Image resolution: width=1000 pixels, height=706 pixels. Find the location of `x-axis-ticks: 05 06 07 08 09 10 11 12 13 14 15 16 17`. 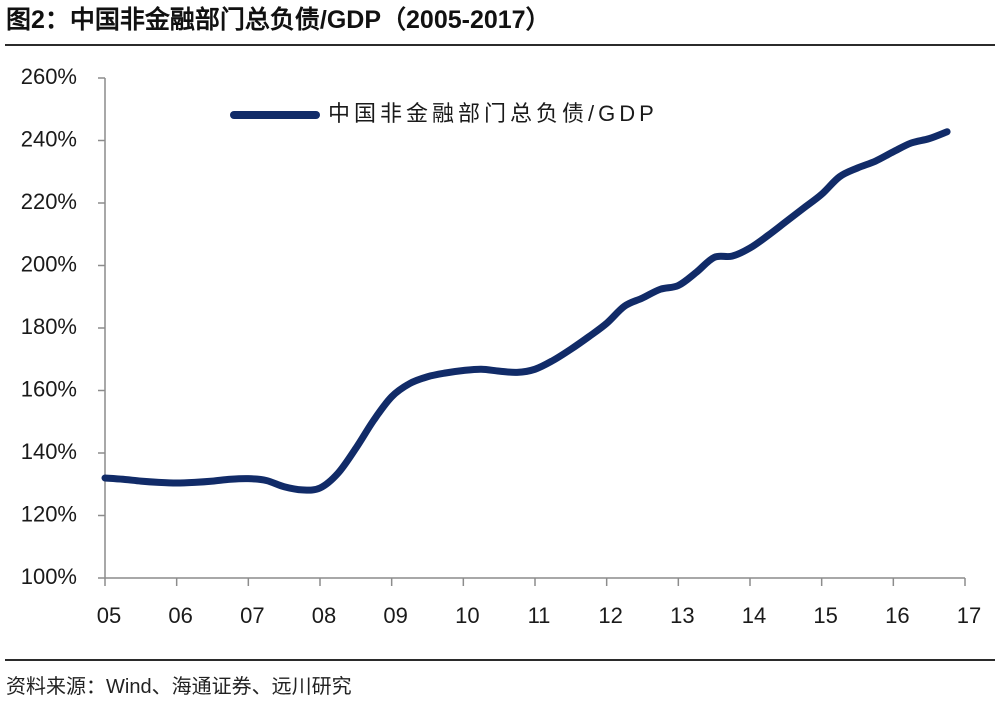

x-axis-ticks: 05 06 07 08 09 10 11 12 13 14 15 16 17 is located at coordinates (539, 603).